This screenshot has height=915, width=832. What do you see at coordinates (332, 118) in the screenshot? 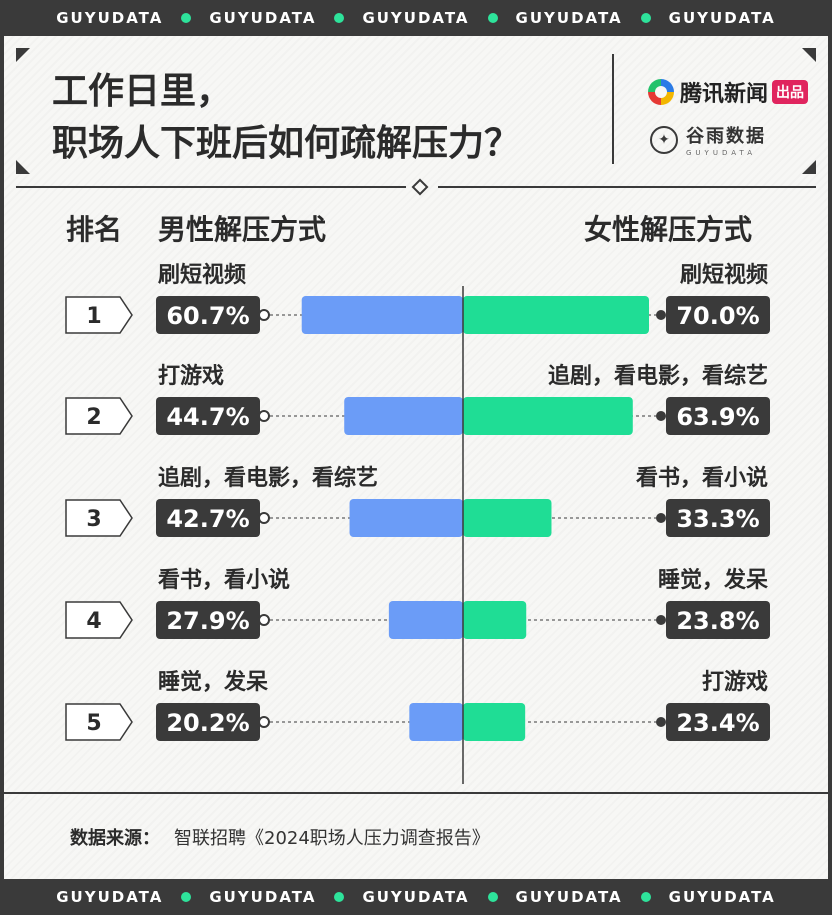
I see `page-title: 工作日里， 职场人下班后如何疏解压力？` at bounding box center [332, 118].